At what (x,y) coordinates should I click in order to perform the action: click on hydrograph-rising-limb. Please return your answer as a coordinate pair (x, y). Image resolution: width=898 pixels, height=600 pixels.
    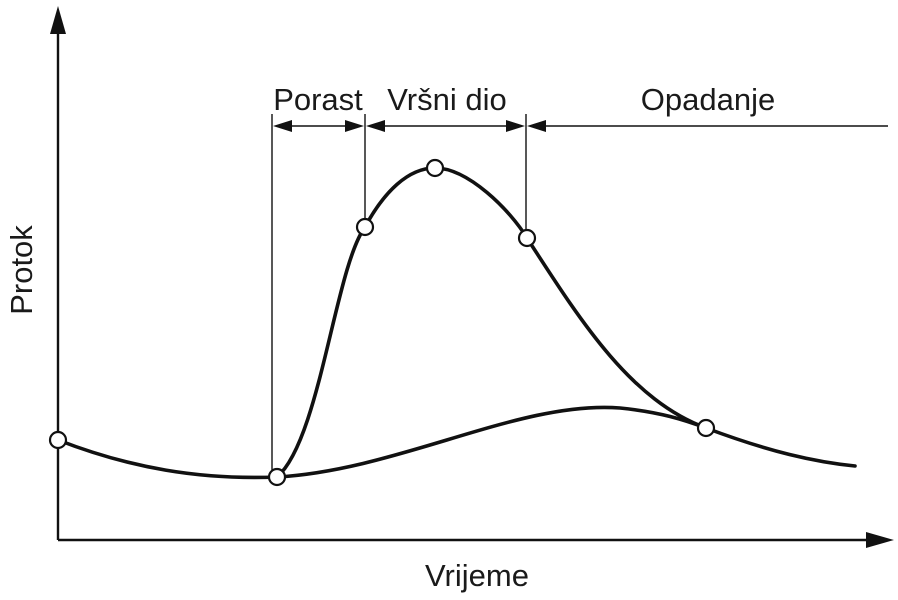
    Looking at the image, I should click on (321, 352).